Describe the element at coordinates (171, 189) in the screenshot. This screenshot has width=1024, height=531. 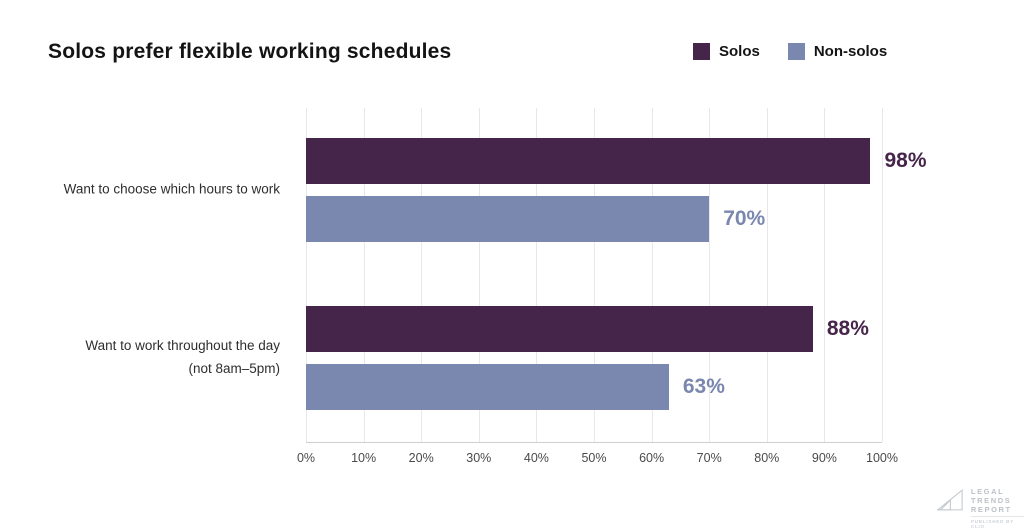
I see `category-label: Want to choose which hours to work` at that location.